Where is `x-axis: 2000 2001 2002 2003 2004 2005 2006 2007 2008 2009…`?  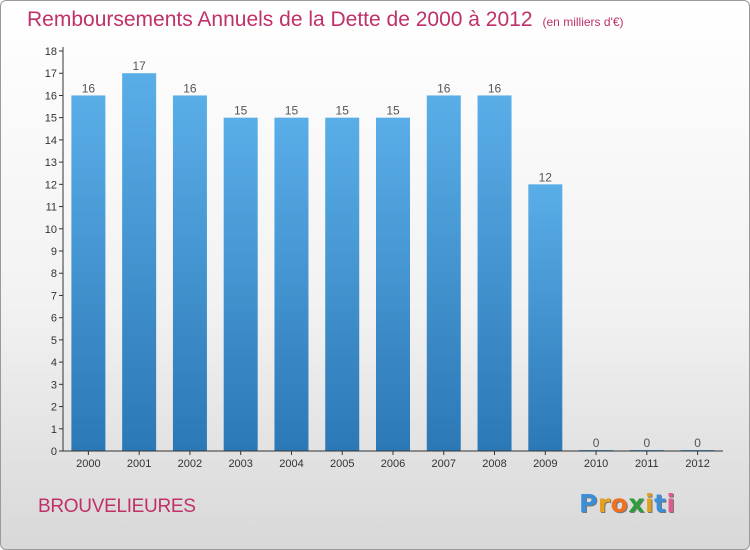 x-axis: 2000 2001 2002 2003 2004 2005 2006 2007 2008 2009… is located at coordinates (393, 460).